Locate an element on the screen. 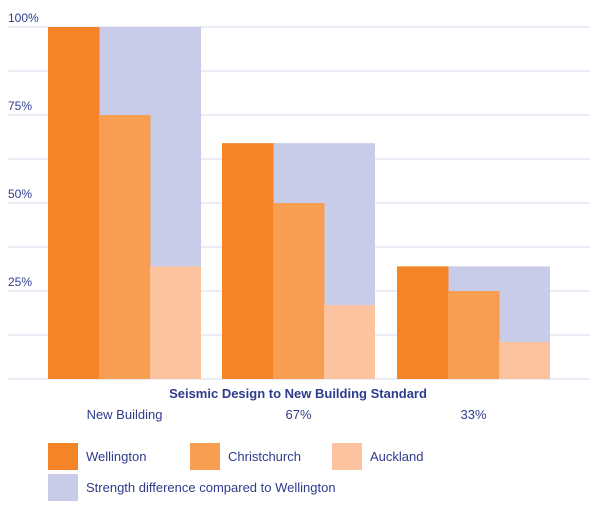 This screenshot has height=514, width=600. legend-item-christchurch: Christchurch is located at coordinates (245, 456).